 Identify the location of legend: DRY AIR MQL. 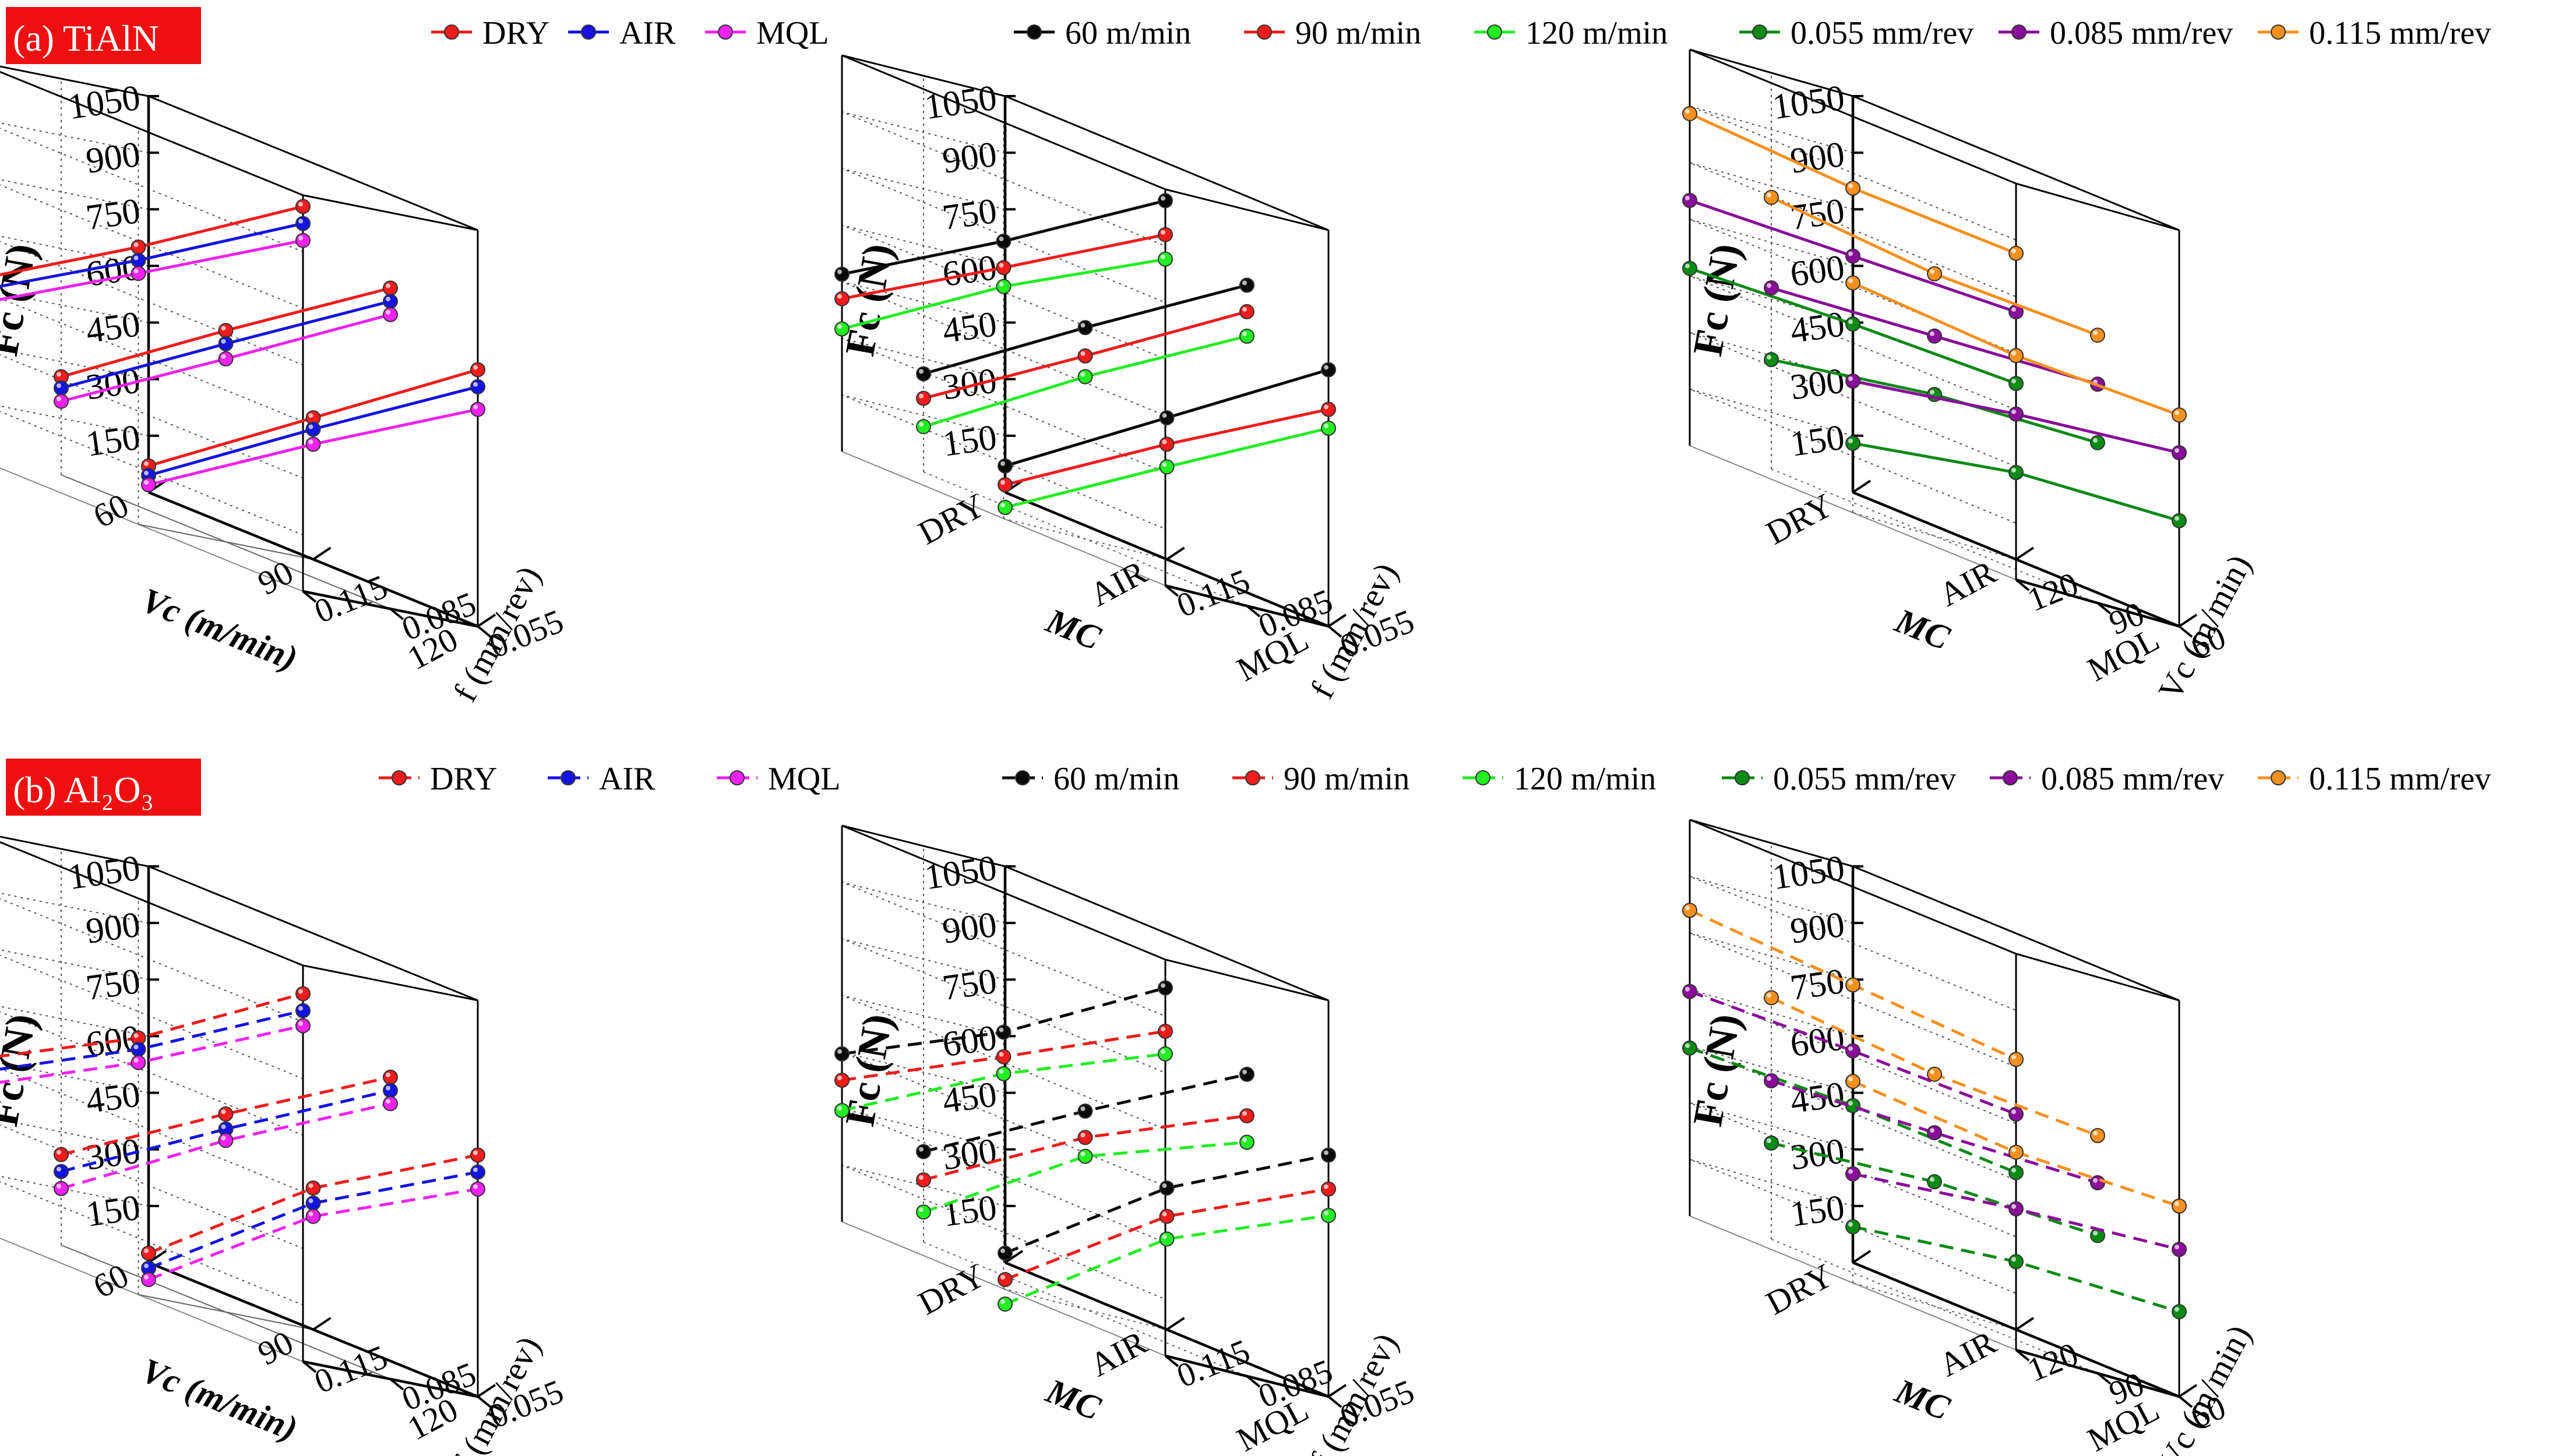
(609, 779).